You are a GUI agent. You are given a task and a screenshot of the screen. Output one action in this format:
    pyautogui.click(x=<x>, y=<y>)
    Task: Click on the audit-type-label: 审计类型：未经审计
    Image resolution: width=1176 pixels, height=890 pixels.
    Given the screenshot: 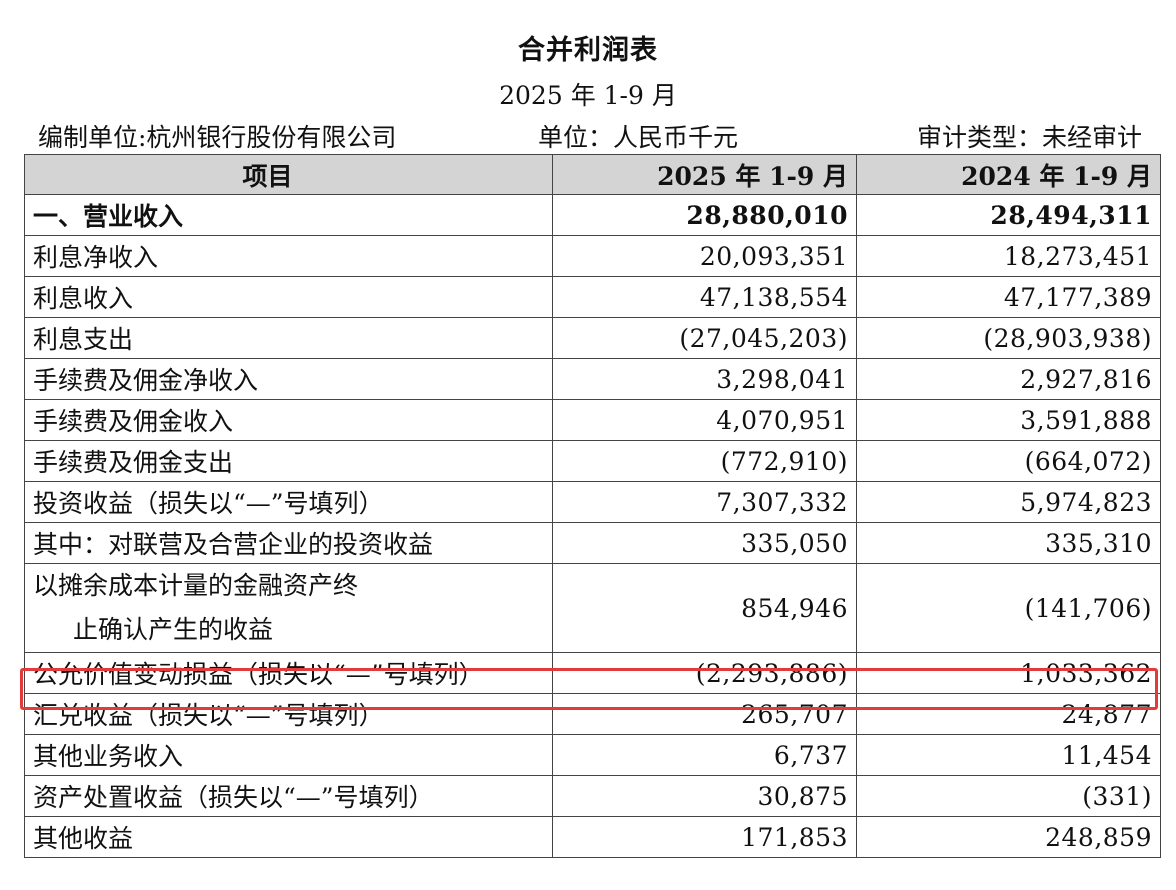 What is the action you would take?
    pyautogui.click(x=1029, y=137)
    